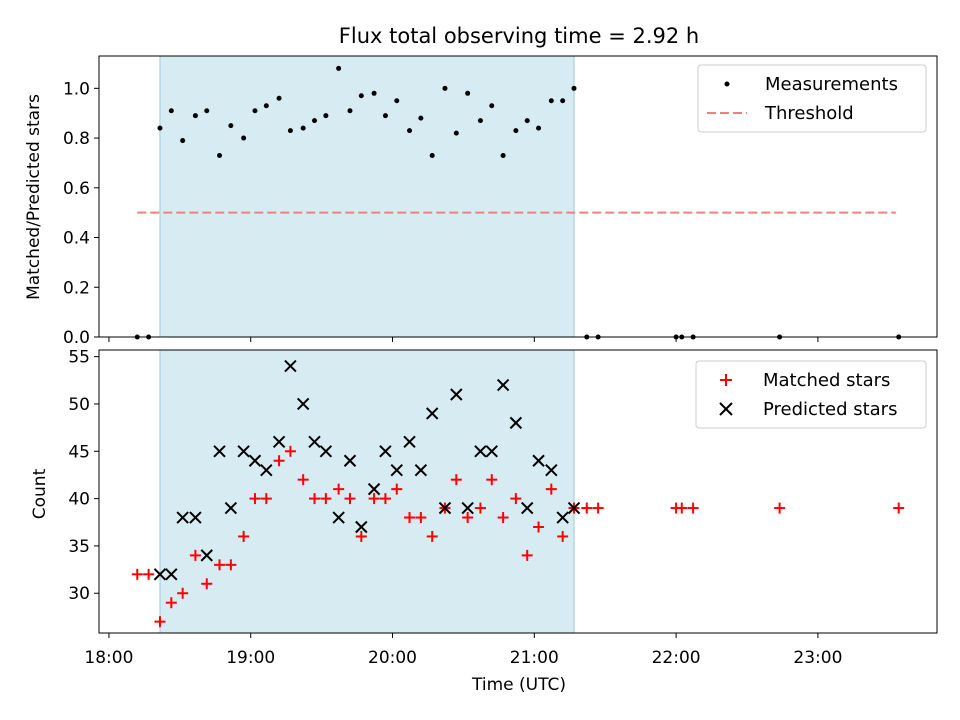 This screenshot has width=960, height=720. I want to click on bottom-y-tick-label: 55, so click(79, 358).